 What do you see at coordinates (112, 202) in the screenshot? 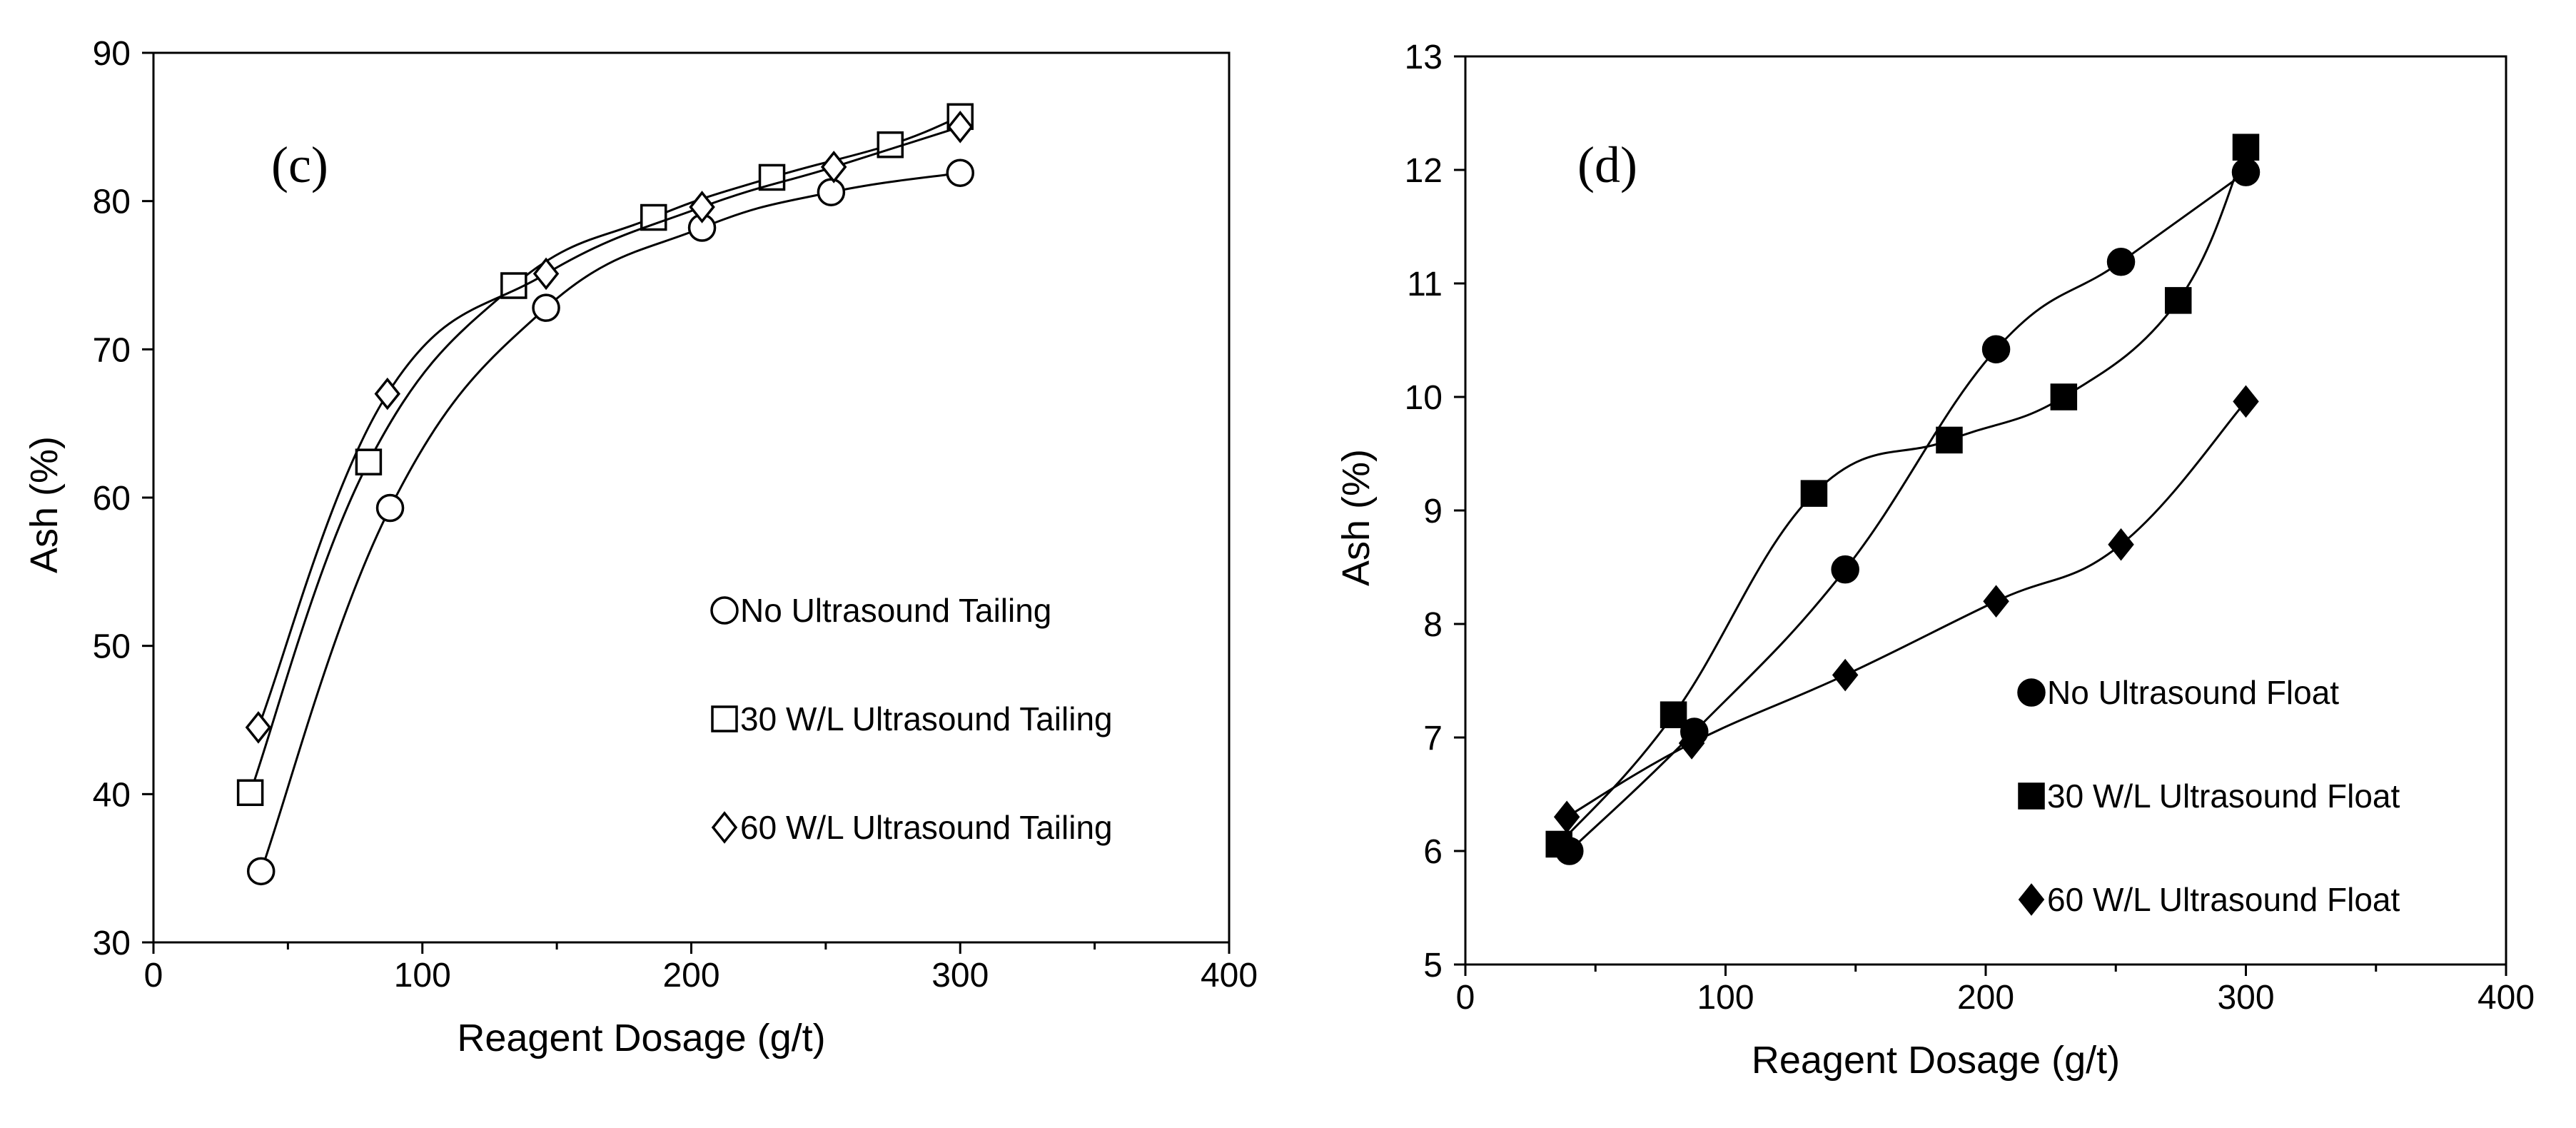
I see `y-tick-label: 80` at bounding box center [112, 202].